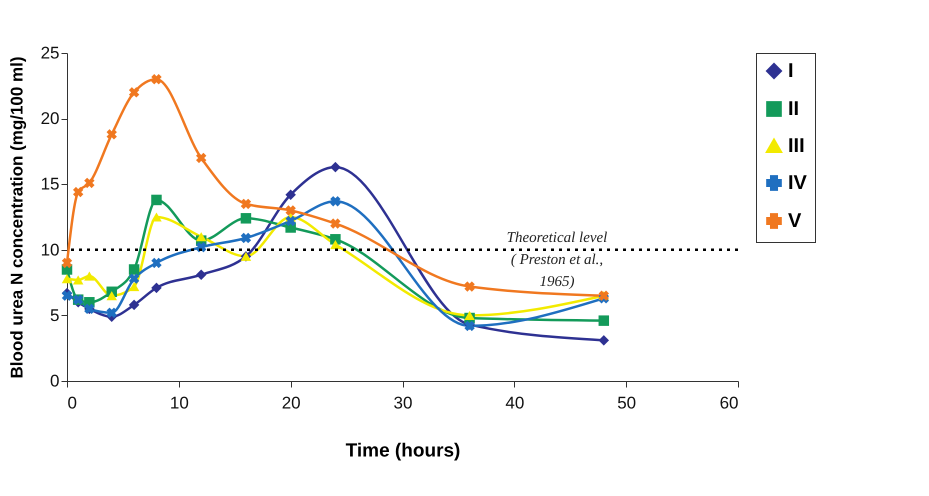 The height and width of the screenshot is (496, 929). Describe the element at coordinates (50, 250) in the screenshot. I see `y-tick-label: 10` at that location.